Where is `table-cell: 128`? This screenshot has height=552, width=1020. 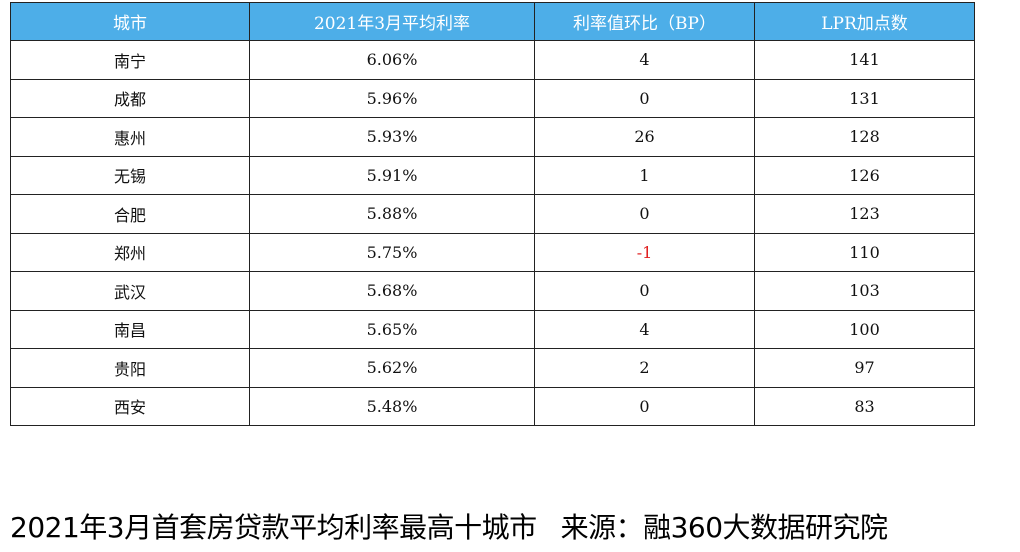 table-cell: 128 is located at coordinates (864, 137).